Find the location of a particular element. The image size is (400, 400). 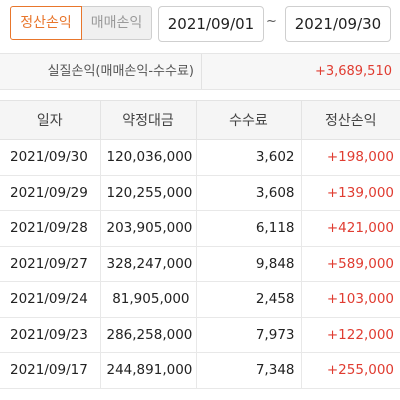

table-row: 2021/09/27 328,247,000 9,848 +589,000 is located at coordinates (200, 264).